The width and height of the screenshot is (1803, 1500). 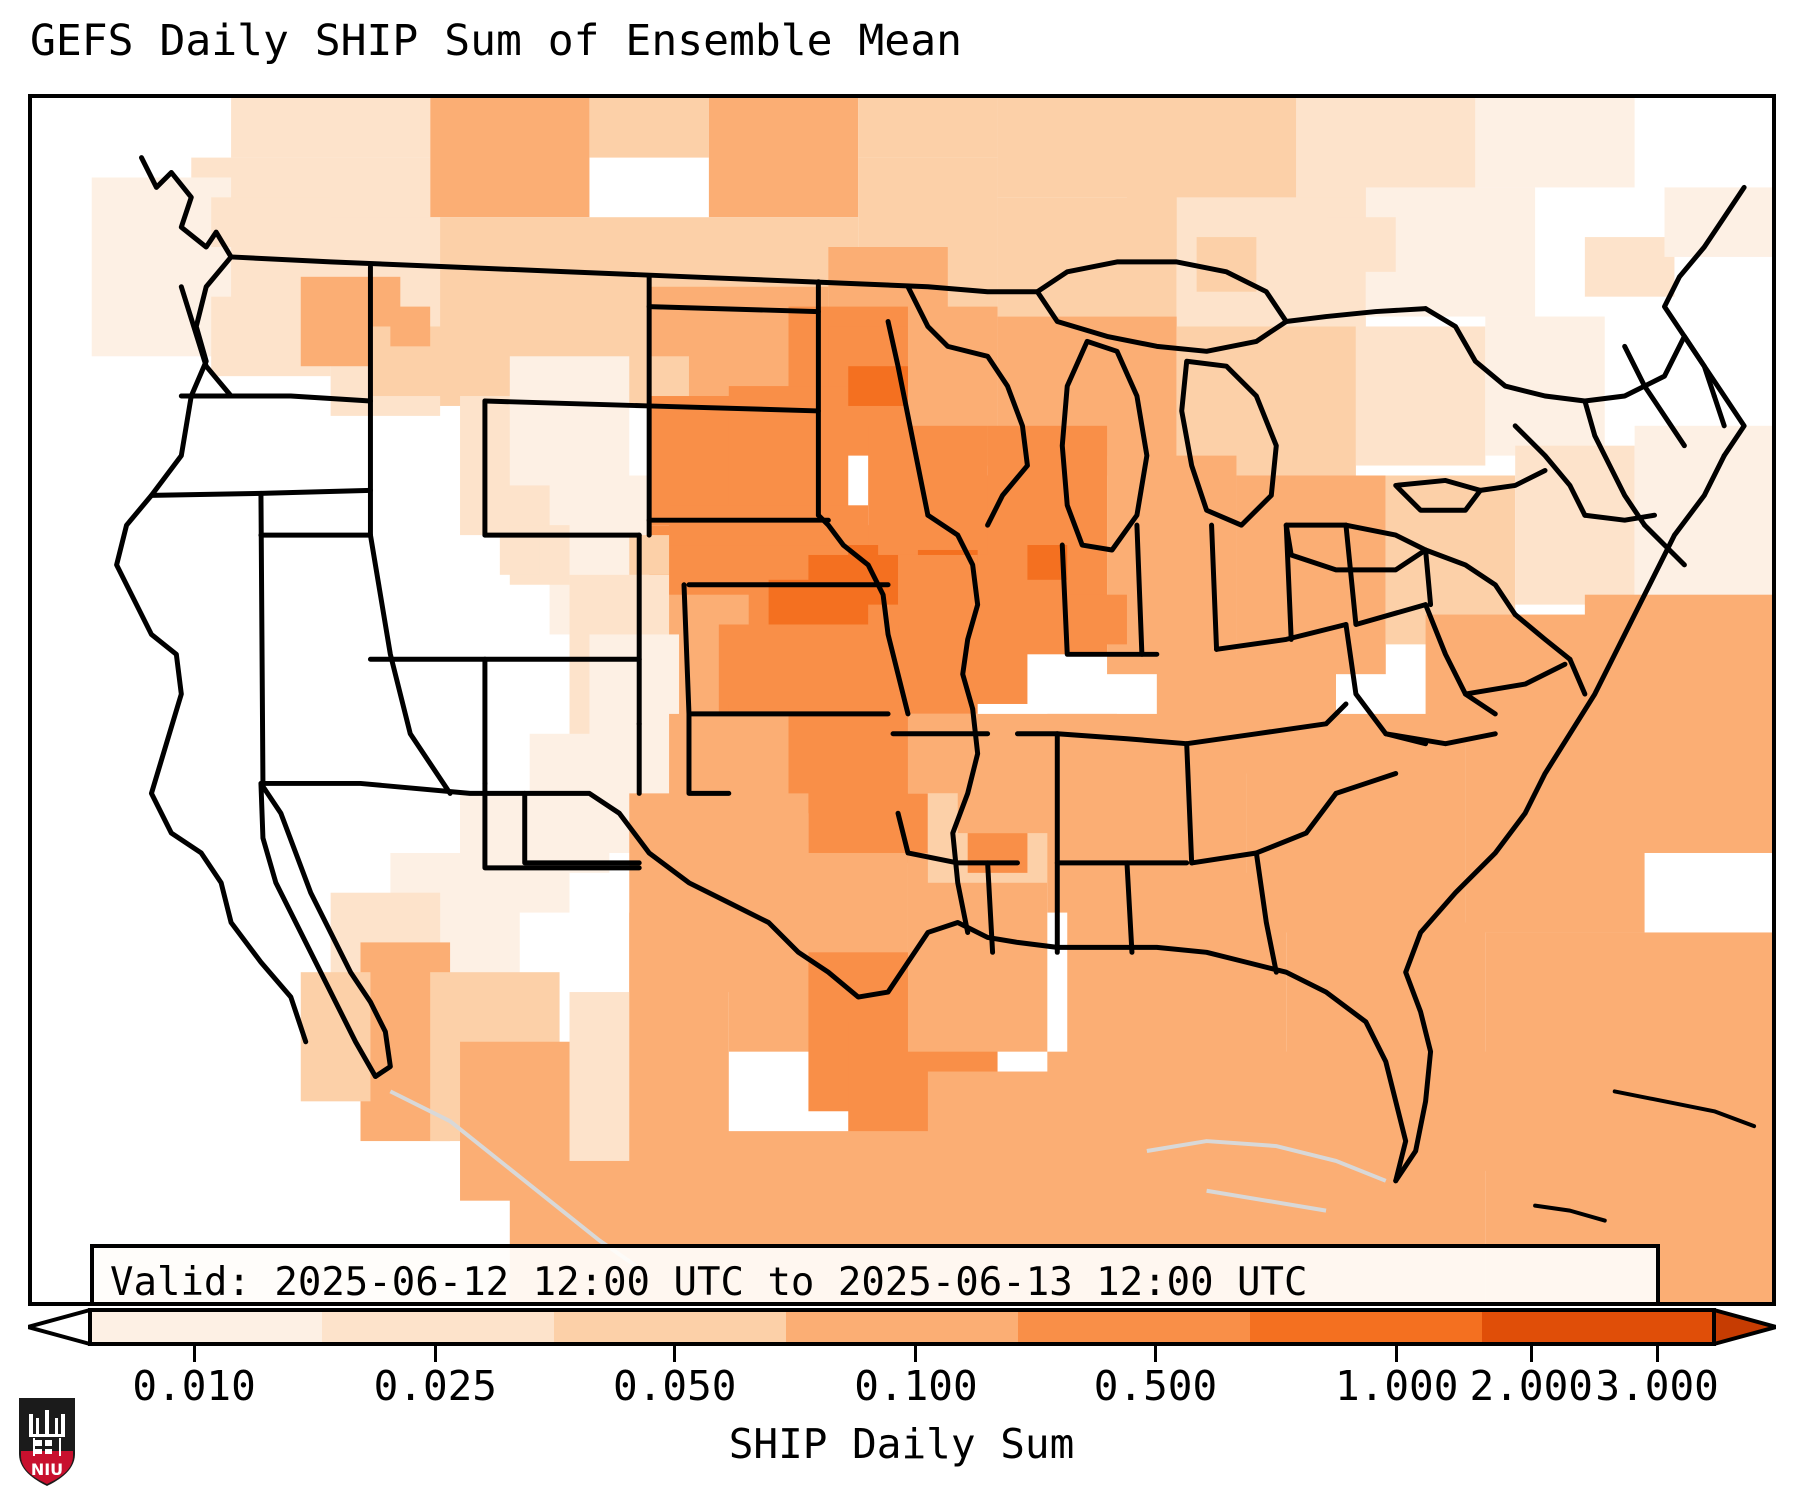 What do you see at coordinates (902, 1353) in the screenshot?
I see `colorbar-ticks` at bounding box center [902, 1353].